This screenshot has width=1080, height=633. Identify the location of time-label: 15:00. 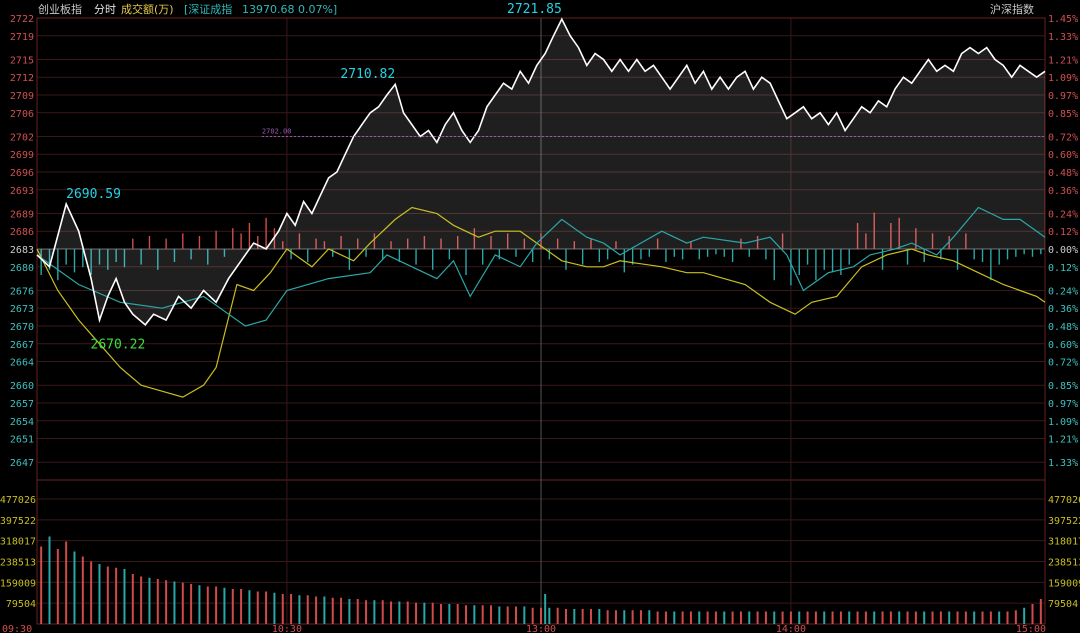
(1031, 628).